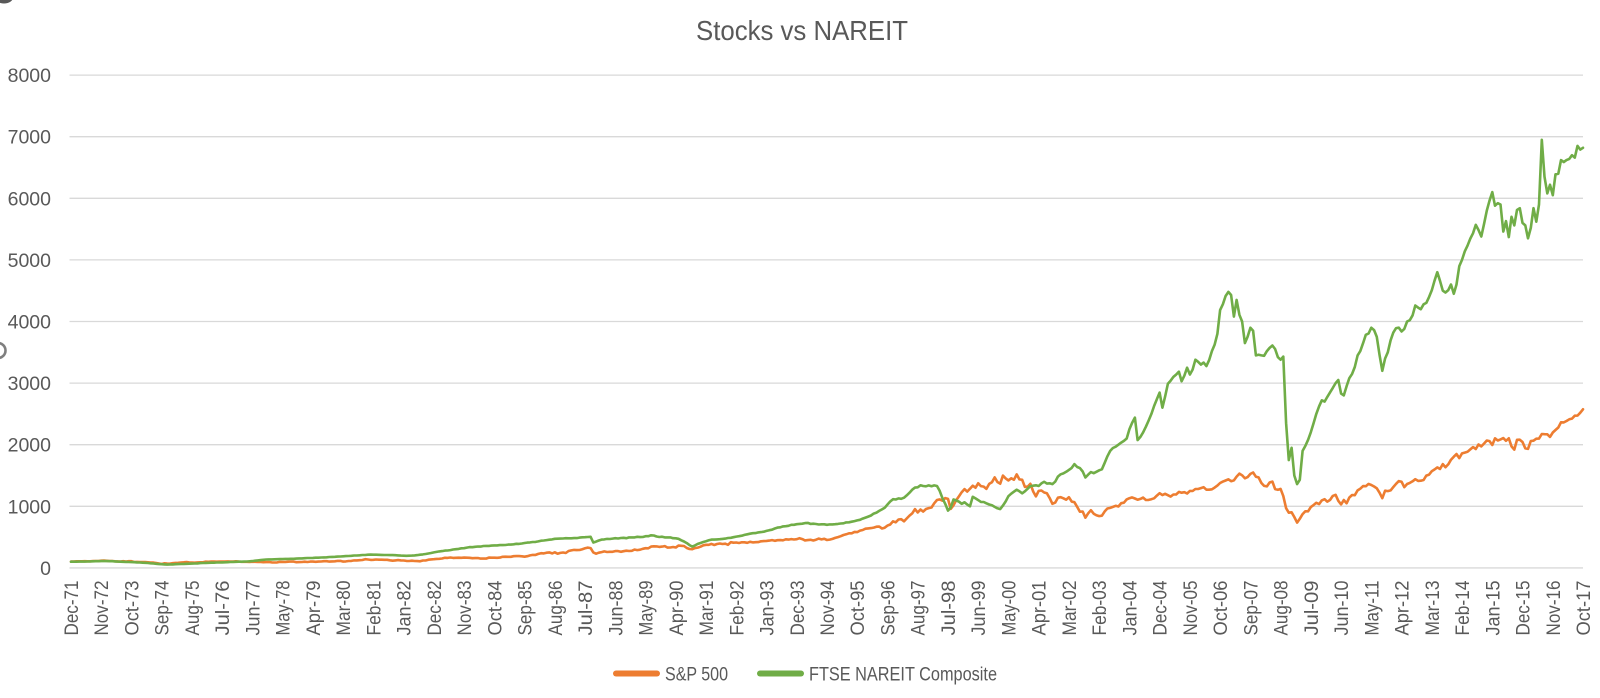 This screenshot has height=698, width=1600. What do you see at coordinates (435, 608) in the screenshot?
I see `svg-text: Dec-82` at bounding box center [435, 608].